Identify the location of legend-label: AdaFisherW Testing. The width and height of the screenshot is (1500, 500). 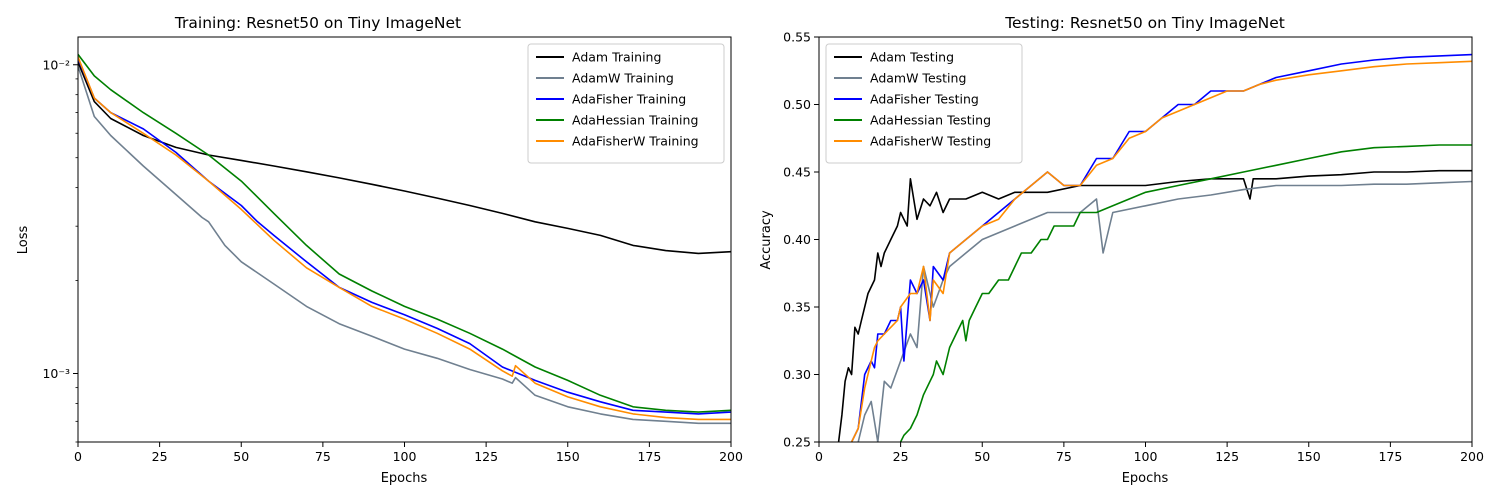
(930, 141).